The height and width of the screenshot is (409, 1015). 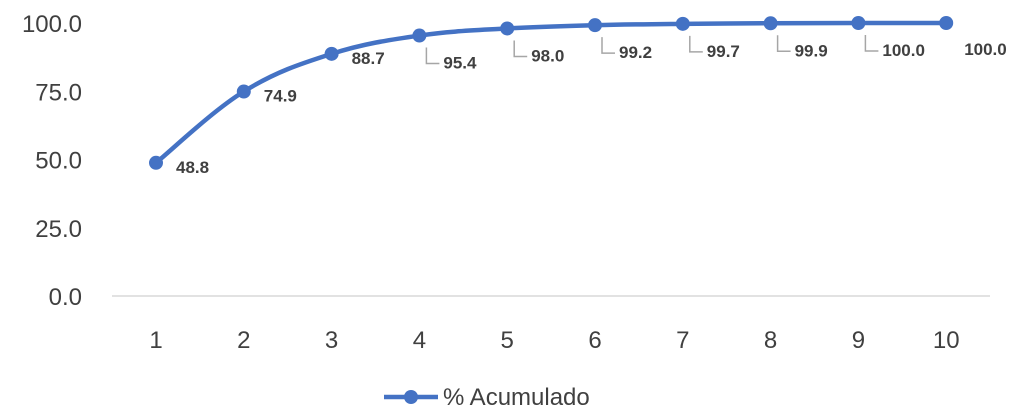 I want to click on x-tick-label: 1, so click(x=155, y=340).